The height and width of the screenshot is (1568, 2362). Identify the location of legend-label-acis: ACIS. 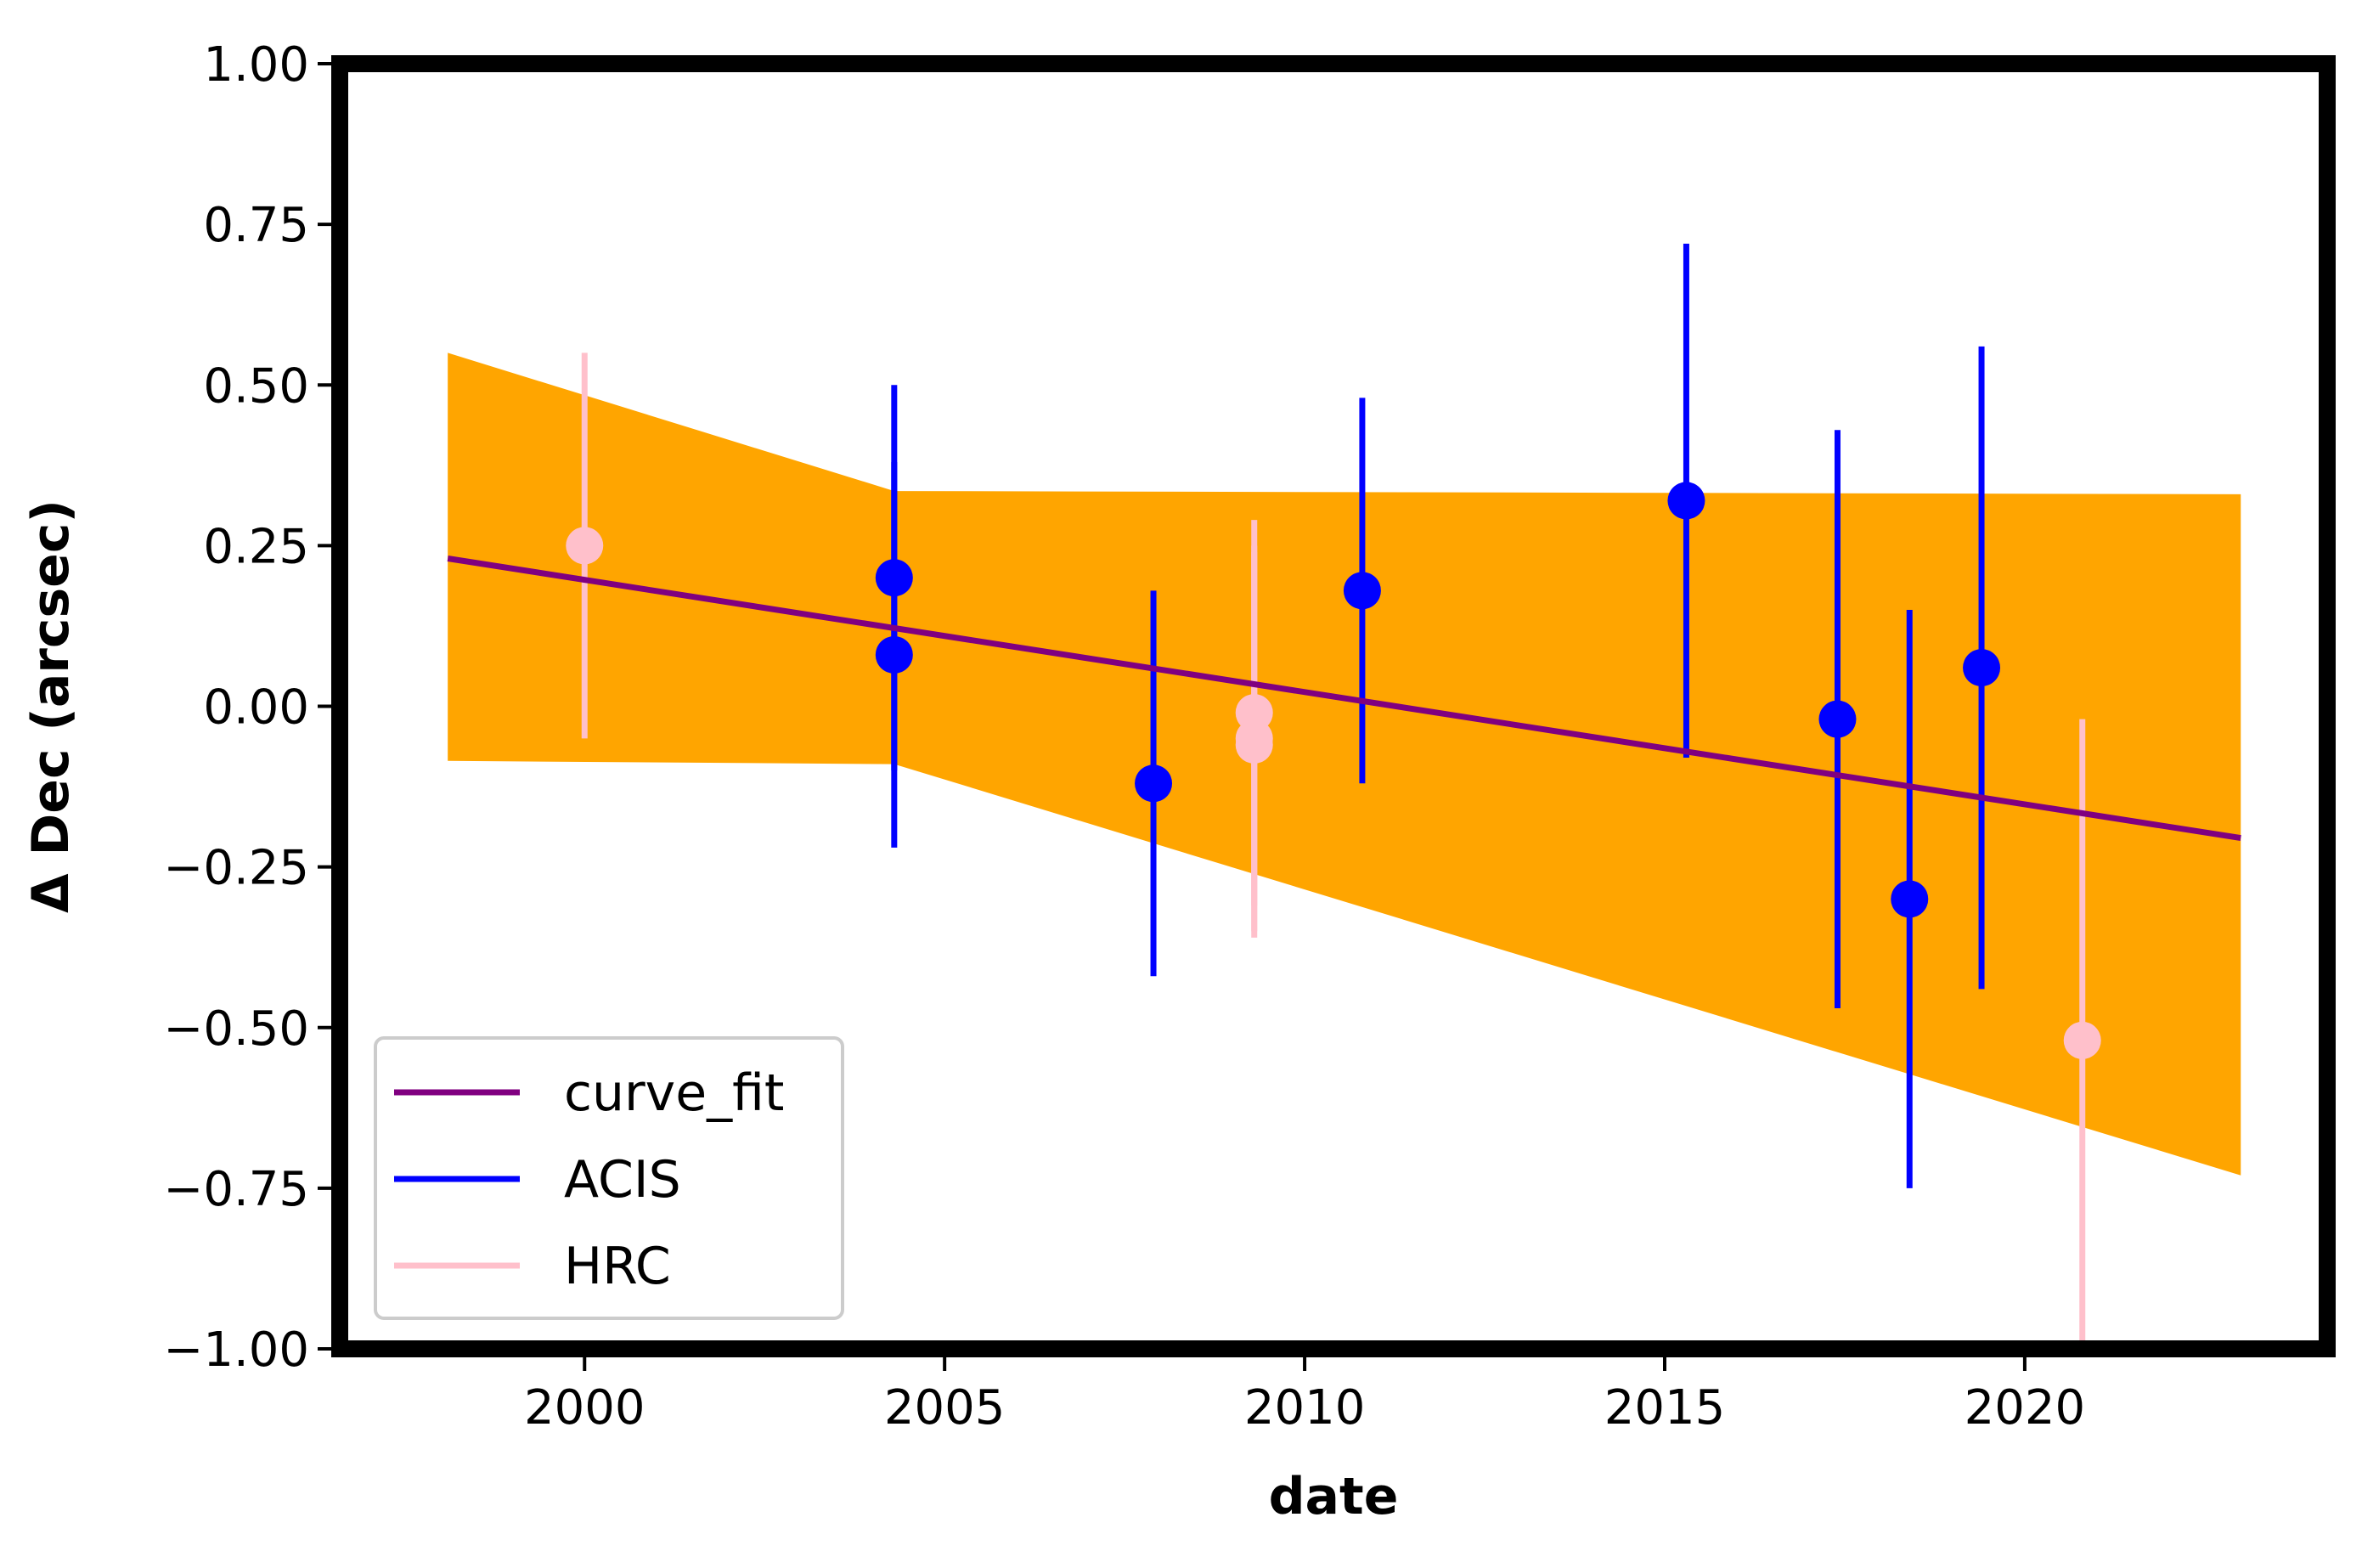
(622, 1180).